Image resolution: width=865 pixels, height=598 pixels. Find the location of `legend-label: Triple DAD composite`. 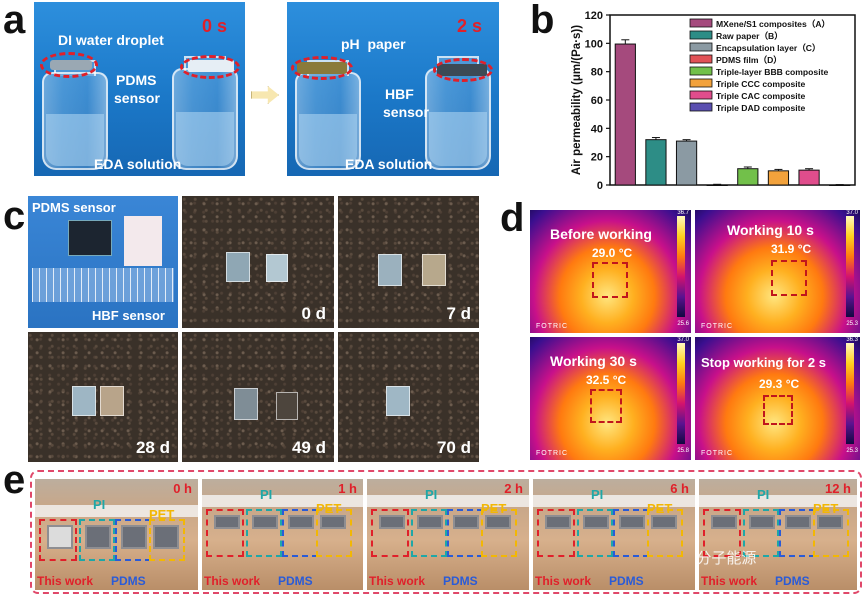

legend-label: Triple DAD composite is located at coordinates (761, 108).